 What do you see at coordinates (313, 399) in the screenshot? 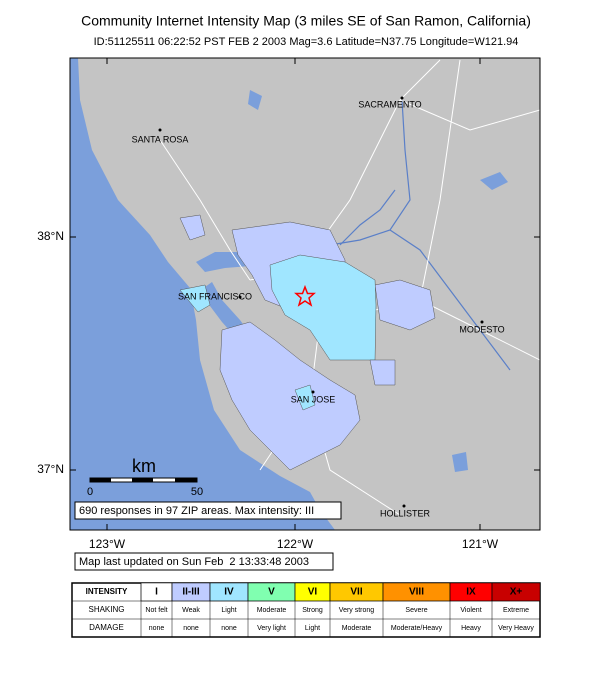
I see `city-label: SAN JOSE` at bounding box center [313, 399].